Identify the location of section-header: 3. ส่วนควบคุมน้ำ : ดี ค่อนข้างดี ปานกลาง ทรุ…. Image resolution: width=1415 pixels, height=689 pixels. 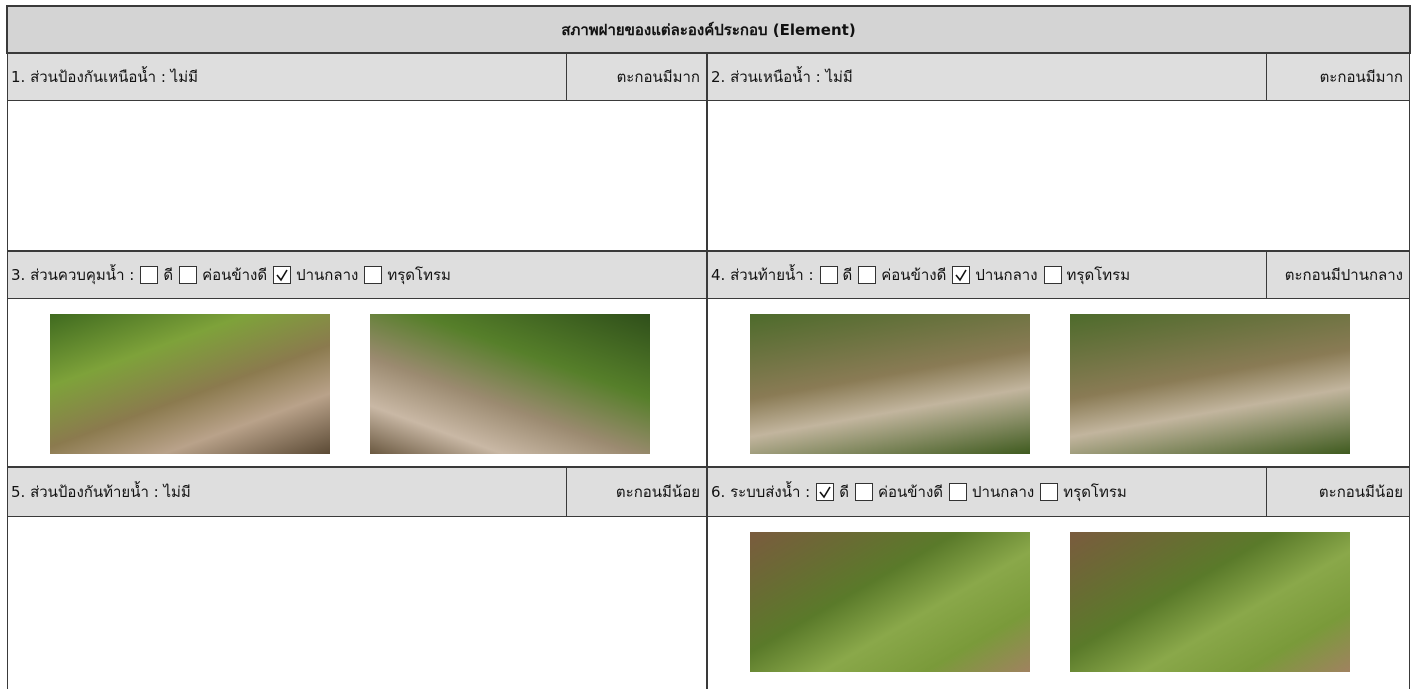
(357, 275).